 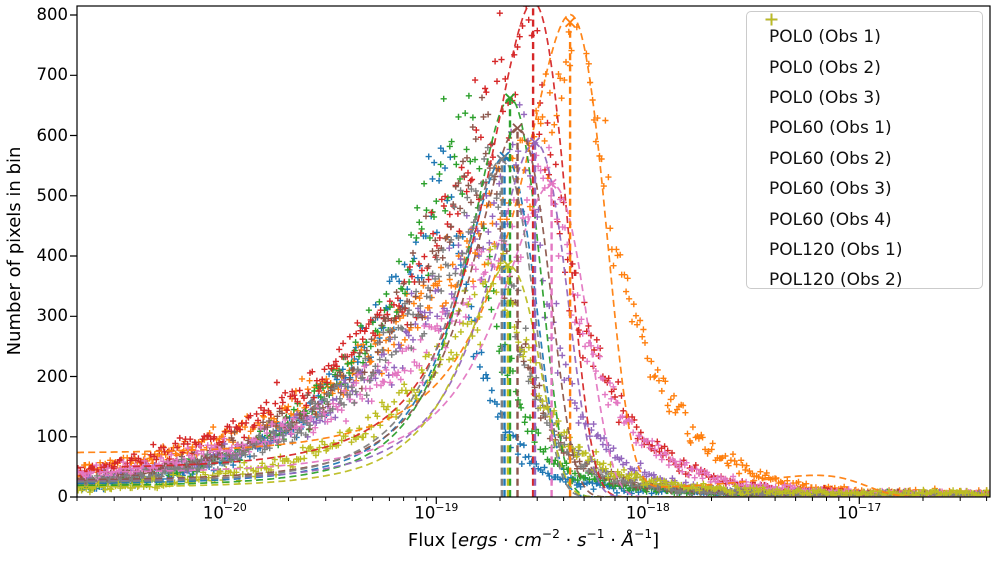 I want to click on x-tick-label: 10−18, so click(x=648, y=511).